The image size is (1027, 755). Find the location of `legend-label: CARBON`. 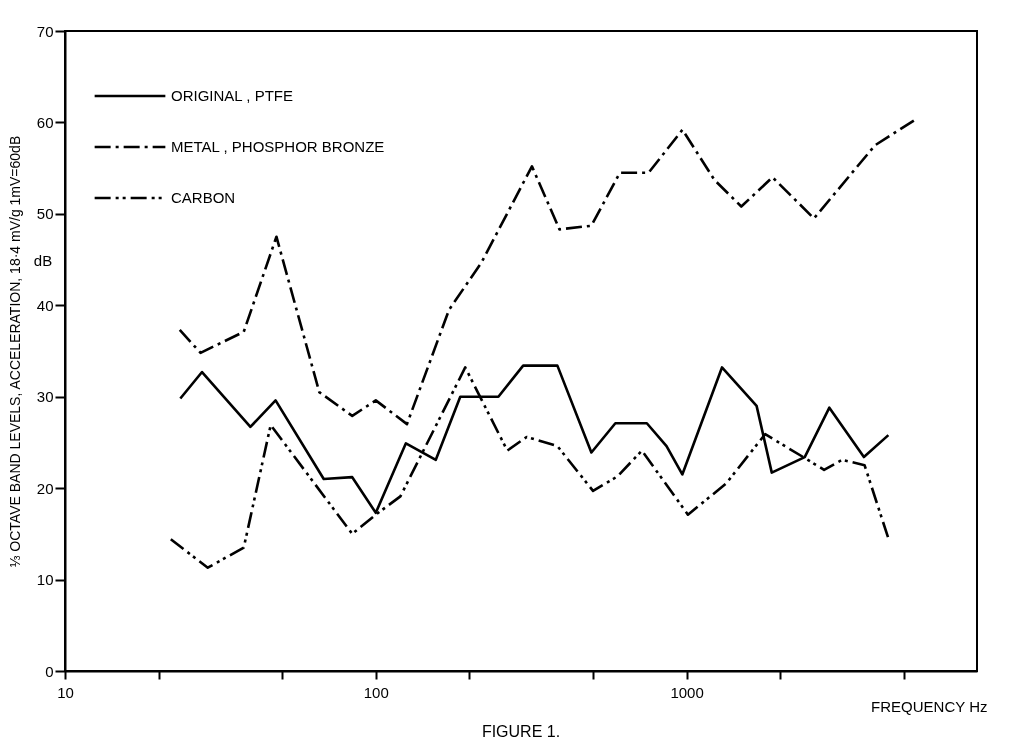

legend-label: CARBON is located at coordinates (203, 197).